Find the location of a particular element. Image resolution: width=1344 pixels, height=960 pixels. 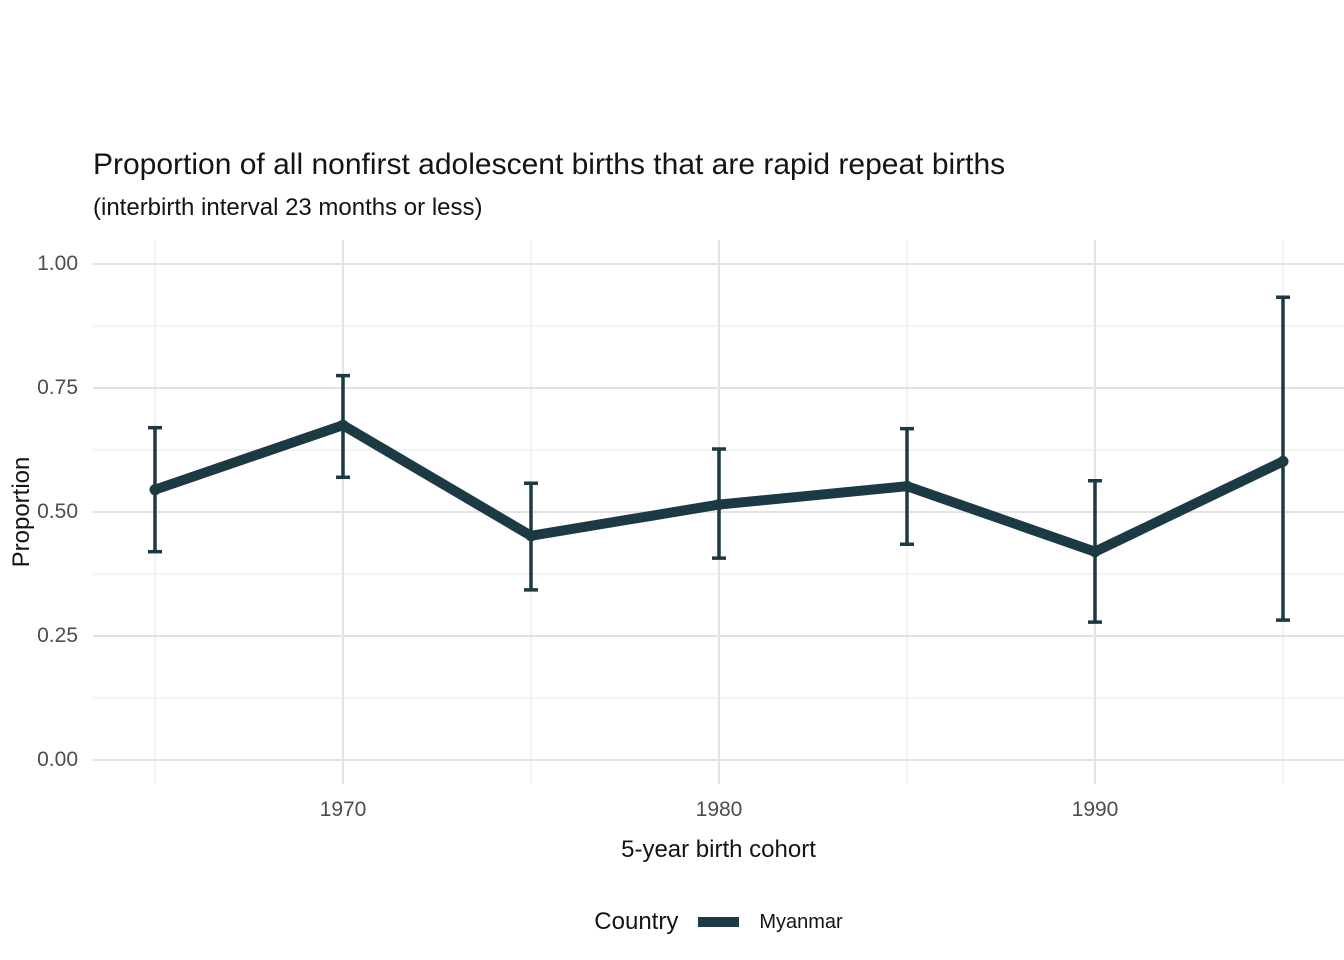

legend-title: Country is located at coordinates (636, 921).